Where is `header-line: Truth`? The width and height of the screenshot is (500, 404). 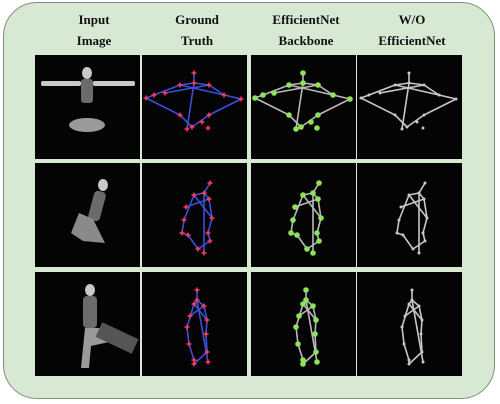
header-line: Truth is located at coordinates (197, 40).